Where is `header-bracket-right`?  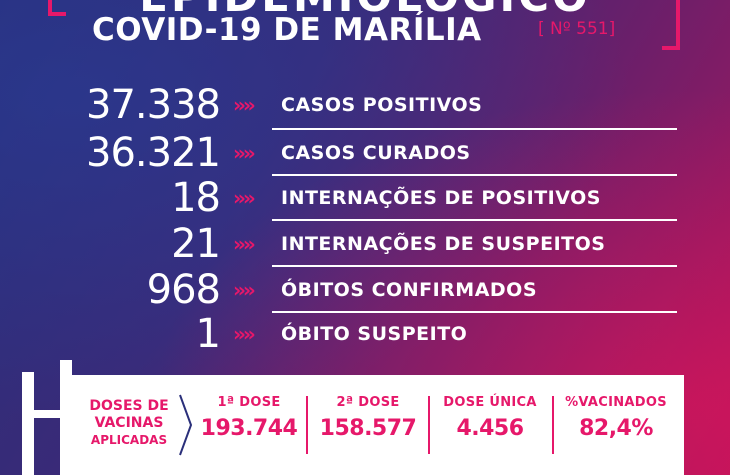 header-bracket-right is located at coordinates (671, 25).